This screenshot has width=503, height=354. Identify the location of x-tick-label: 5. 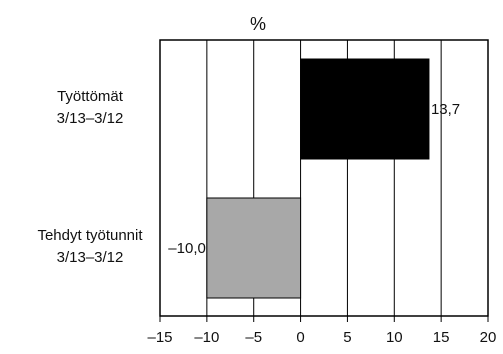
(347, 337).